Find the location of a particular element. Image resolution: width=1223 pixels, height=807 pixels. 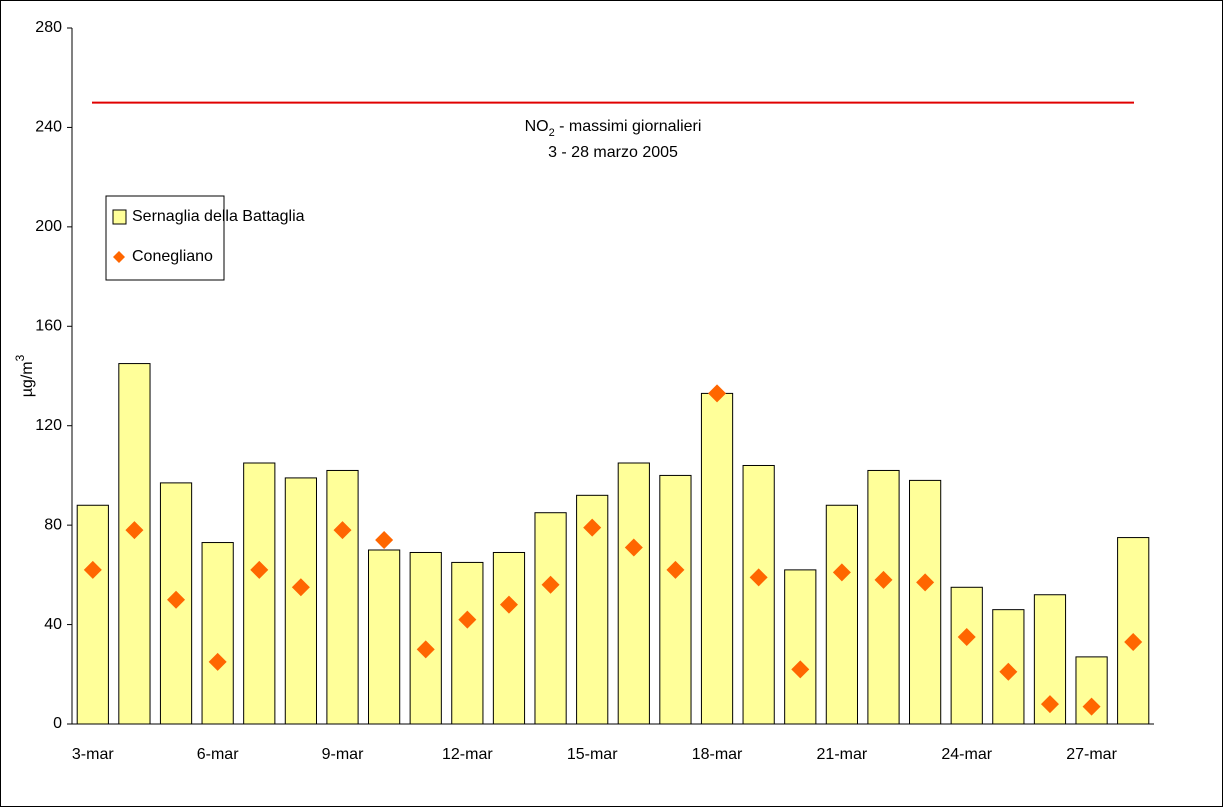

title-subscript: 2 is located at coordinates (552, 133).